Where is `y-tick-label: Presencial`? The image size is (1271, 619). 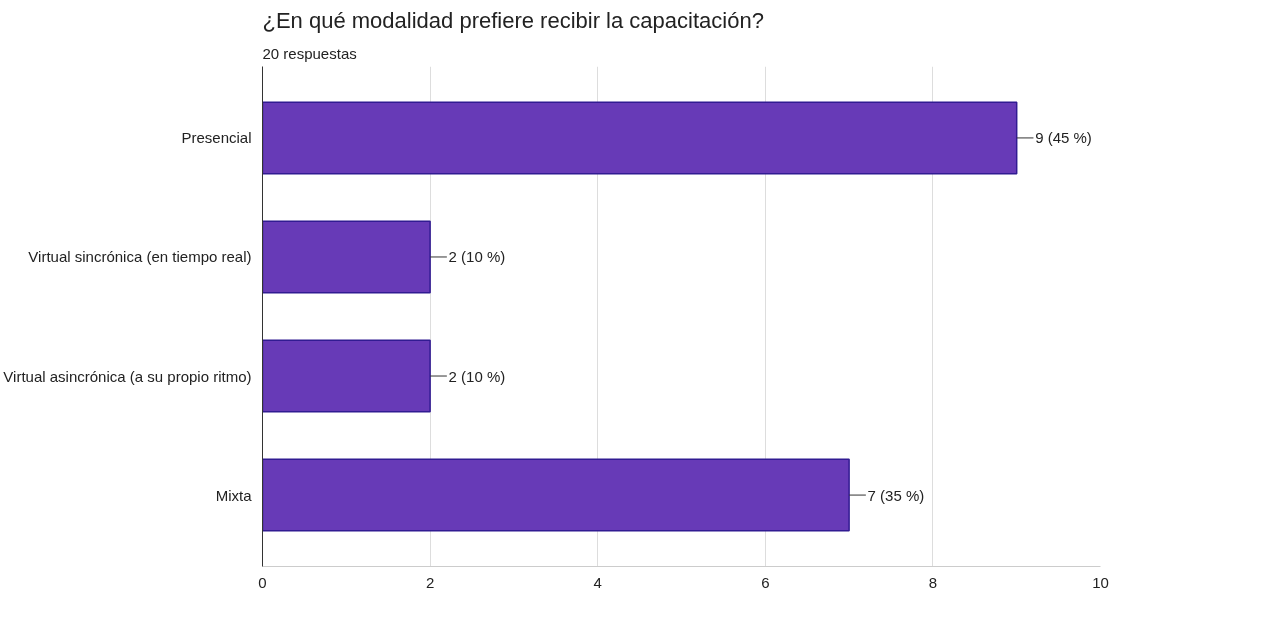 y-tick-label: Presencial is located at coordinates (216, 138).